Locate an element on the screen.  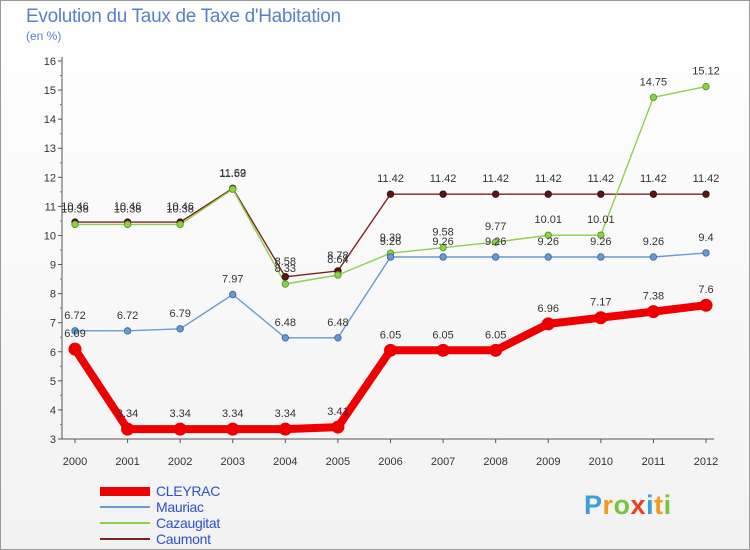
legend-swatch-caumont is located at coordinates (125, 539).